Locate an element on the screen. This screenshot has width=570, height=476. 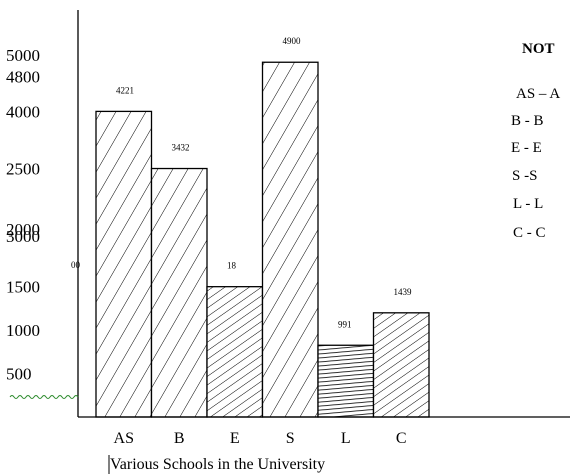
category-label: AS is located at coordinates (124, 438).